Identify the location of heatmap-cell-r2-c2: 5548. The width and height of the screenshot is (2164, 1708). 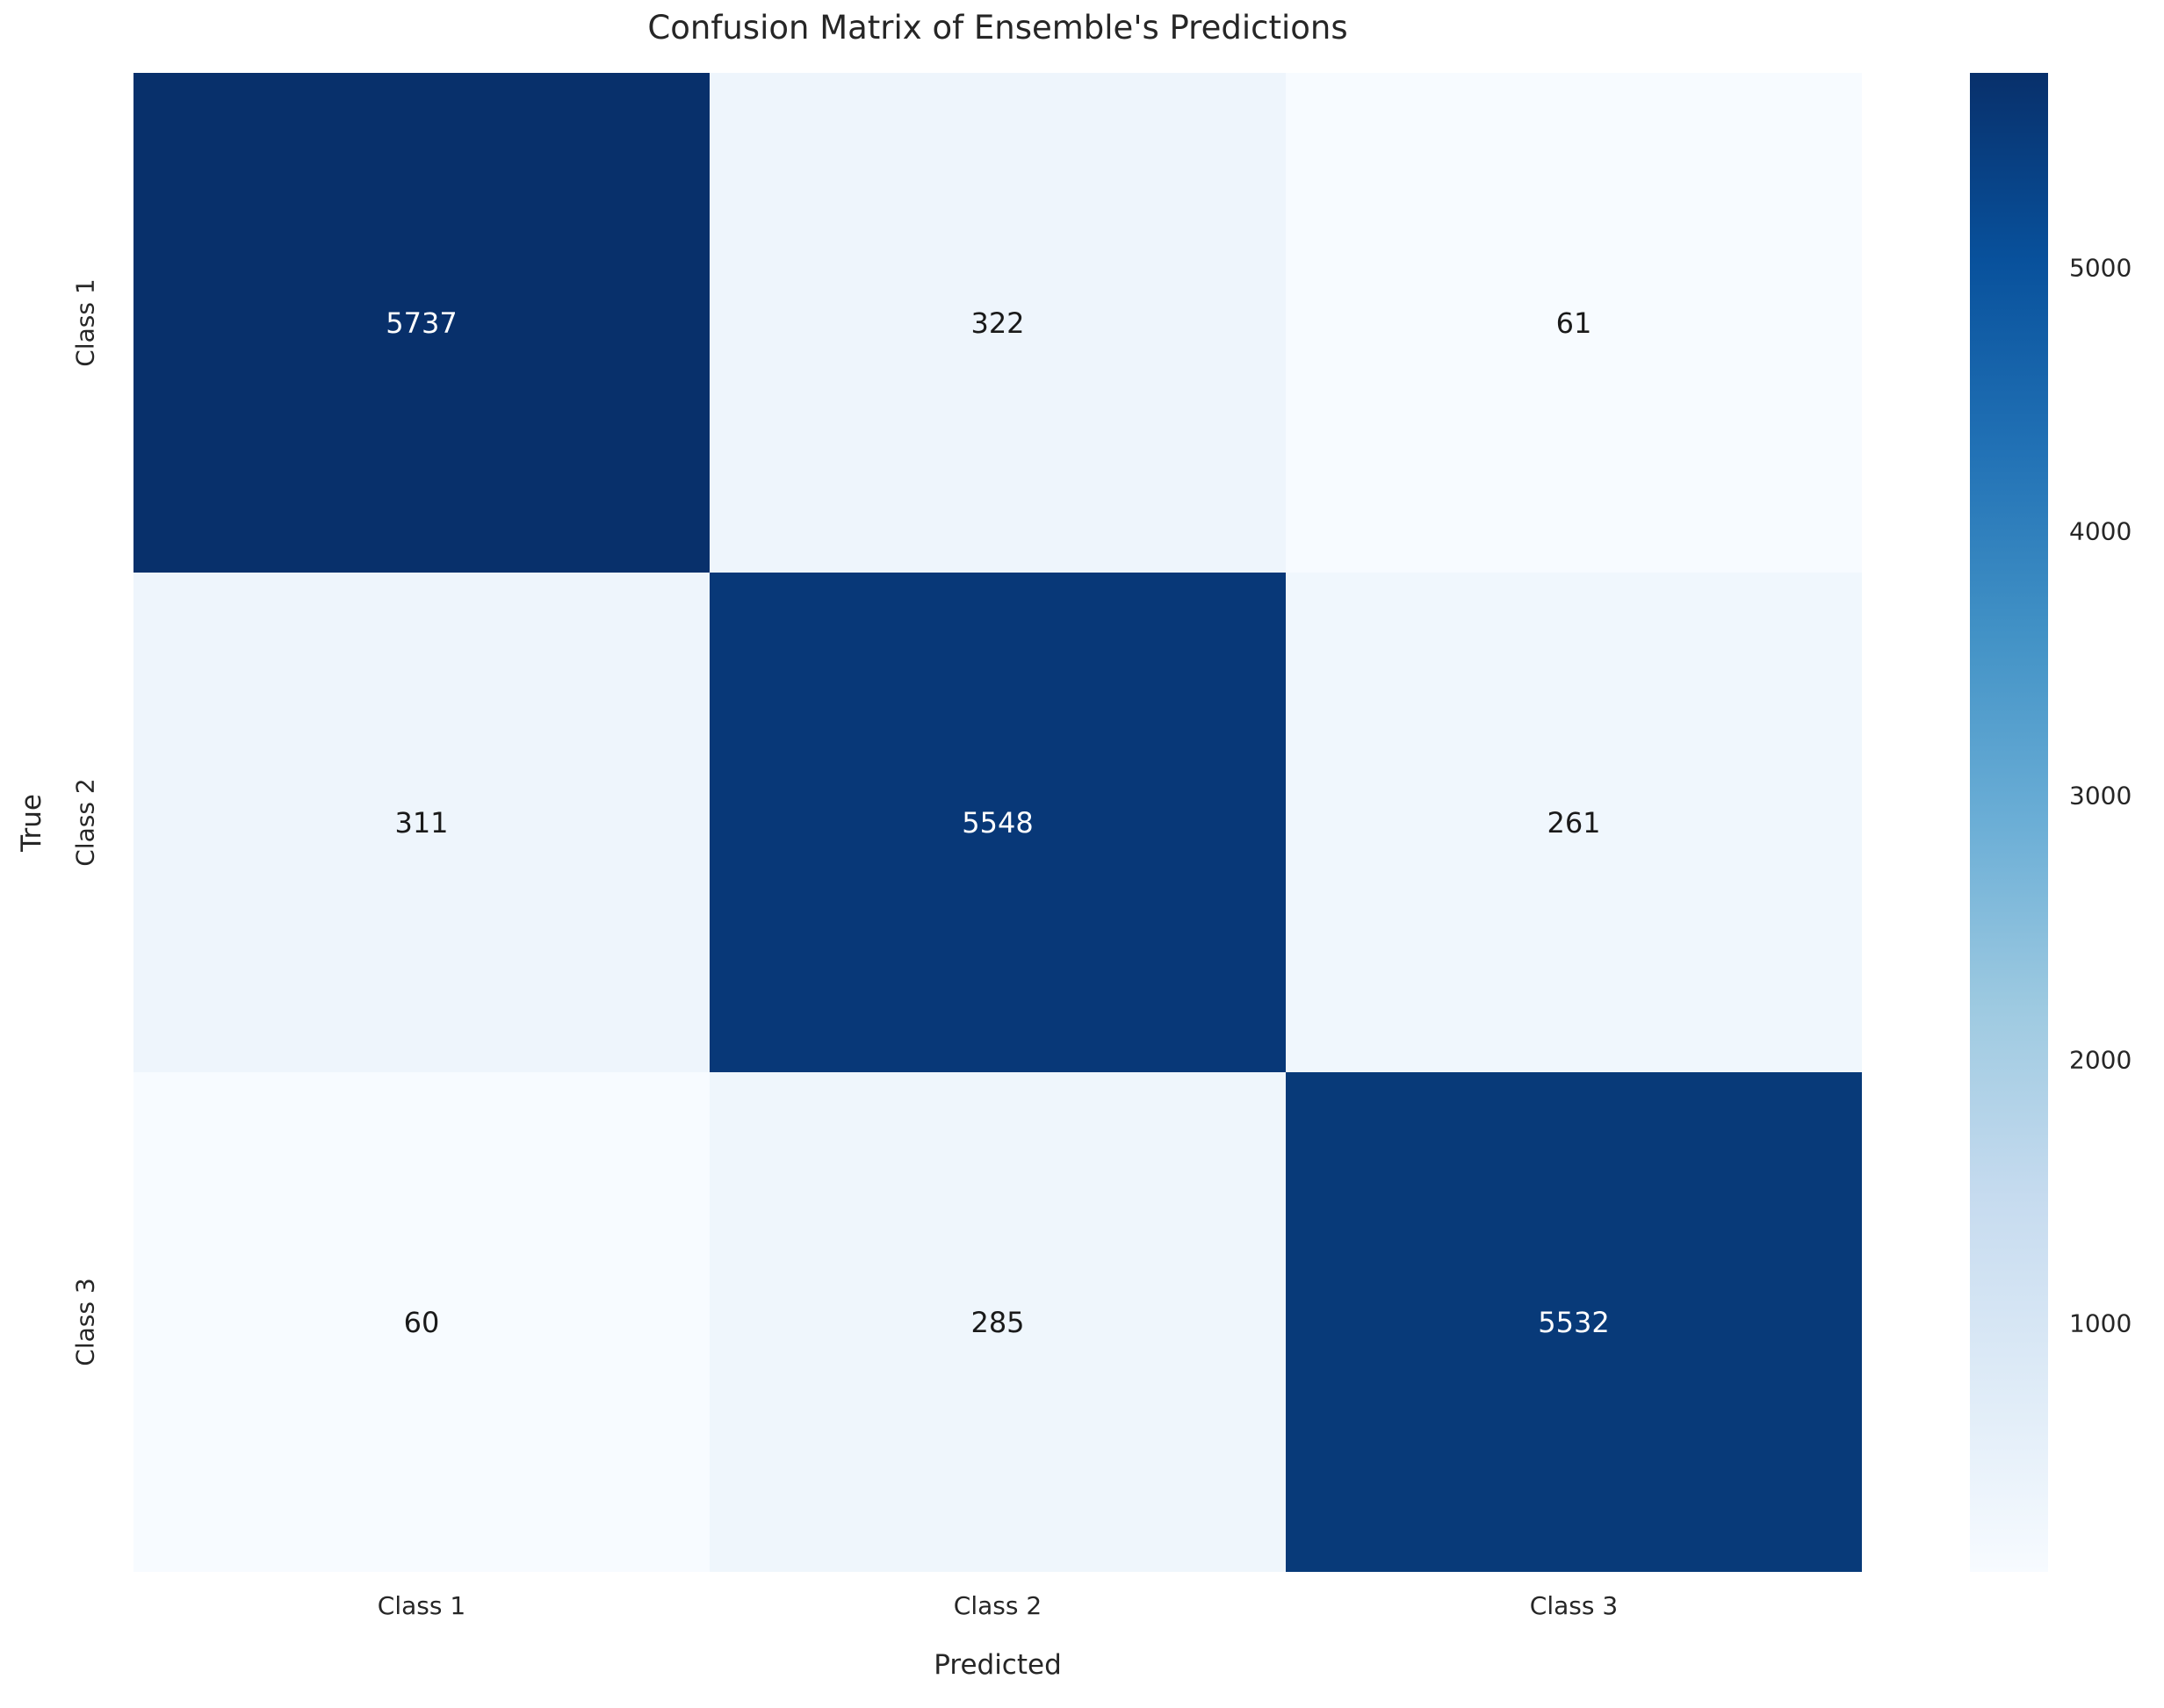
(998, 822).